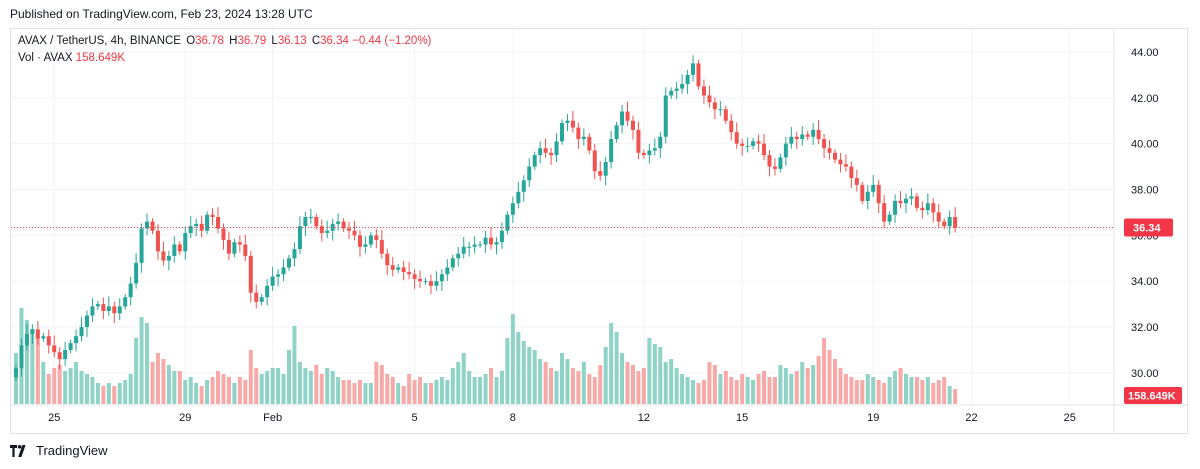 The width and height of the screenshot is (1200, 469). I want to click on volume-legend: Vol · AVAX 158.649K, so click(71, 58).